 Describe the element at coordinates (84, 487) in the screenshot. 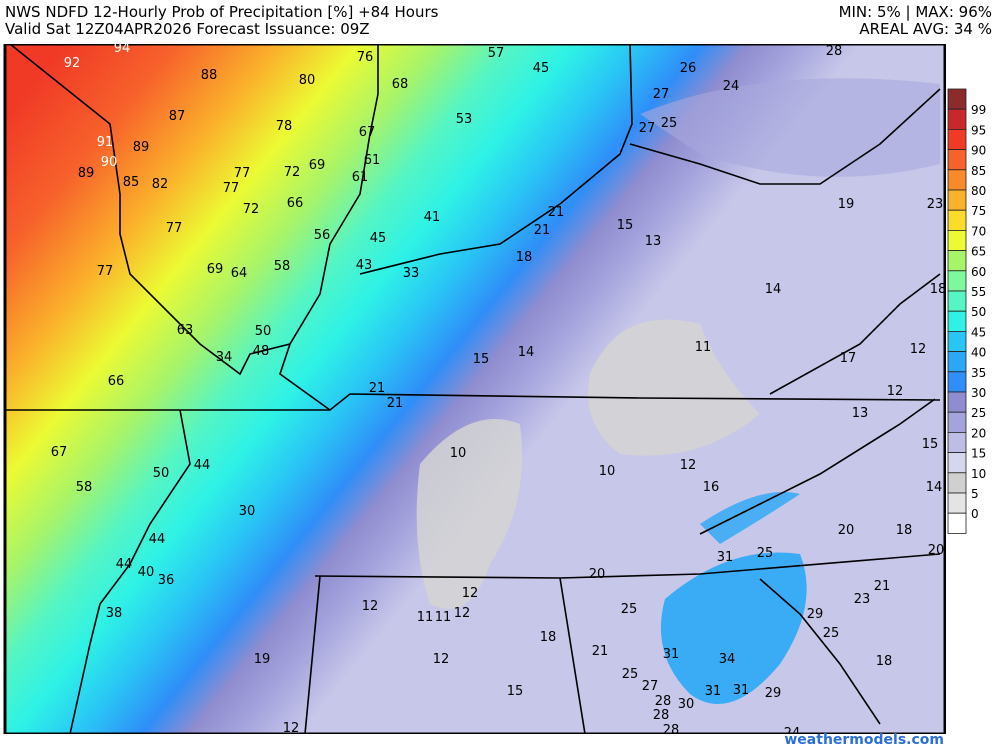

I see `value-label: 58` at that location.